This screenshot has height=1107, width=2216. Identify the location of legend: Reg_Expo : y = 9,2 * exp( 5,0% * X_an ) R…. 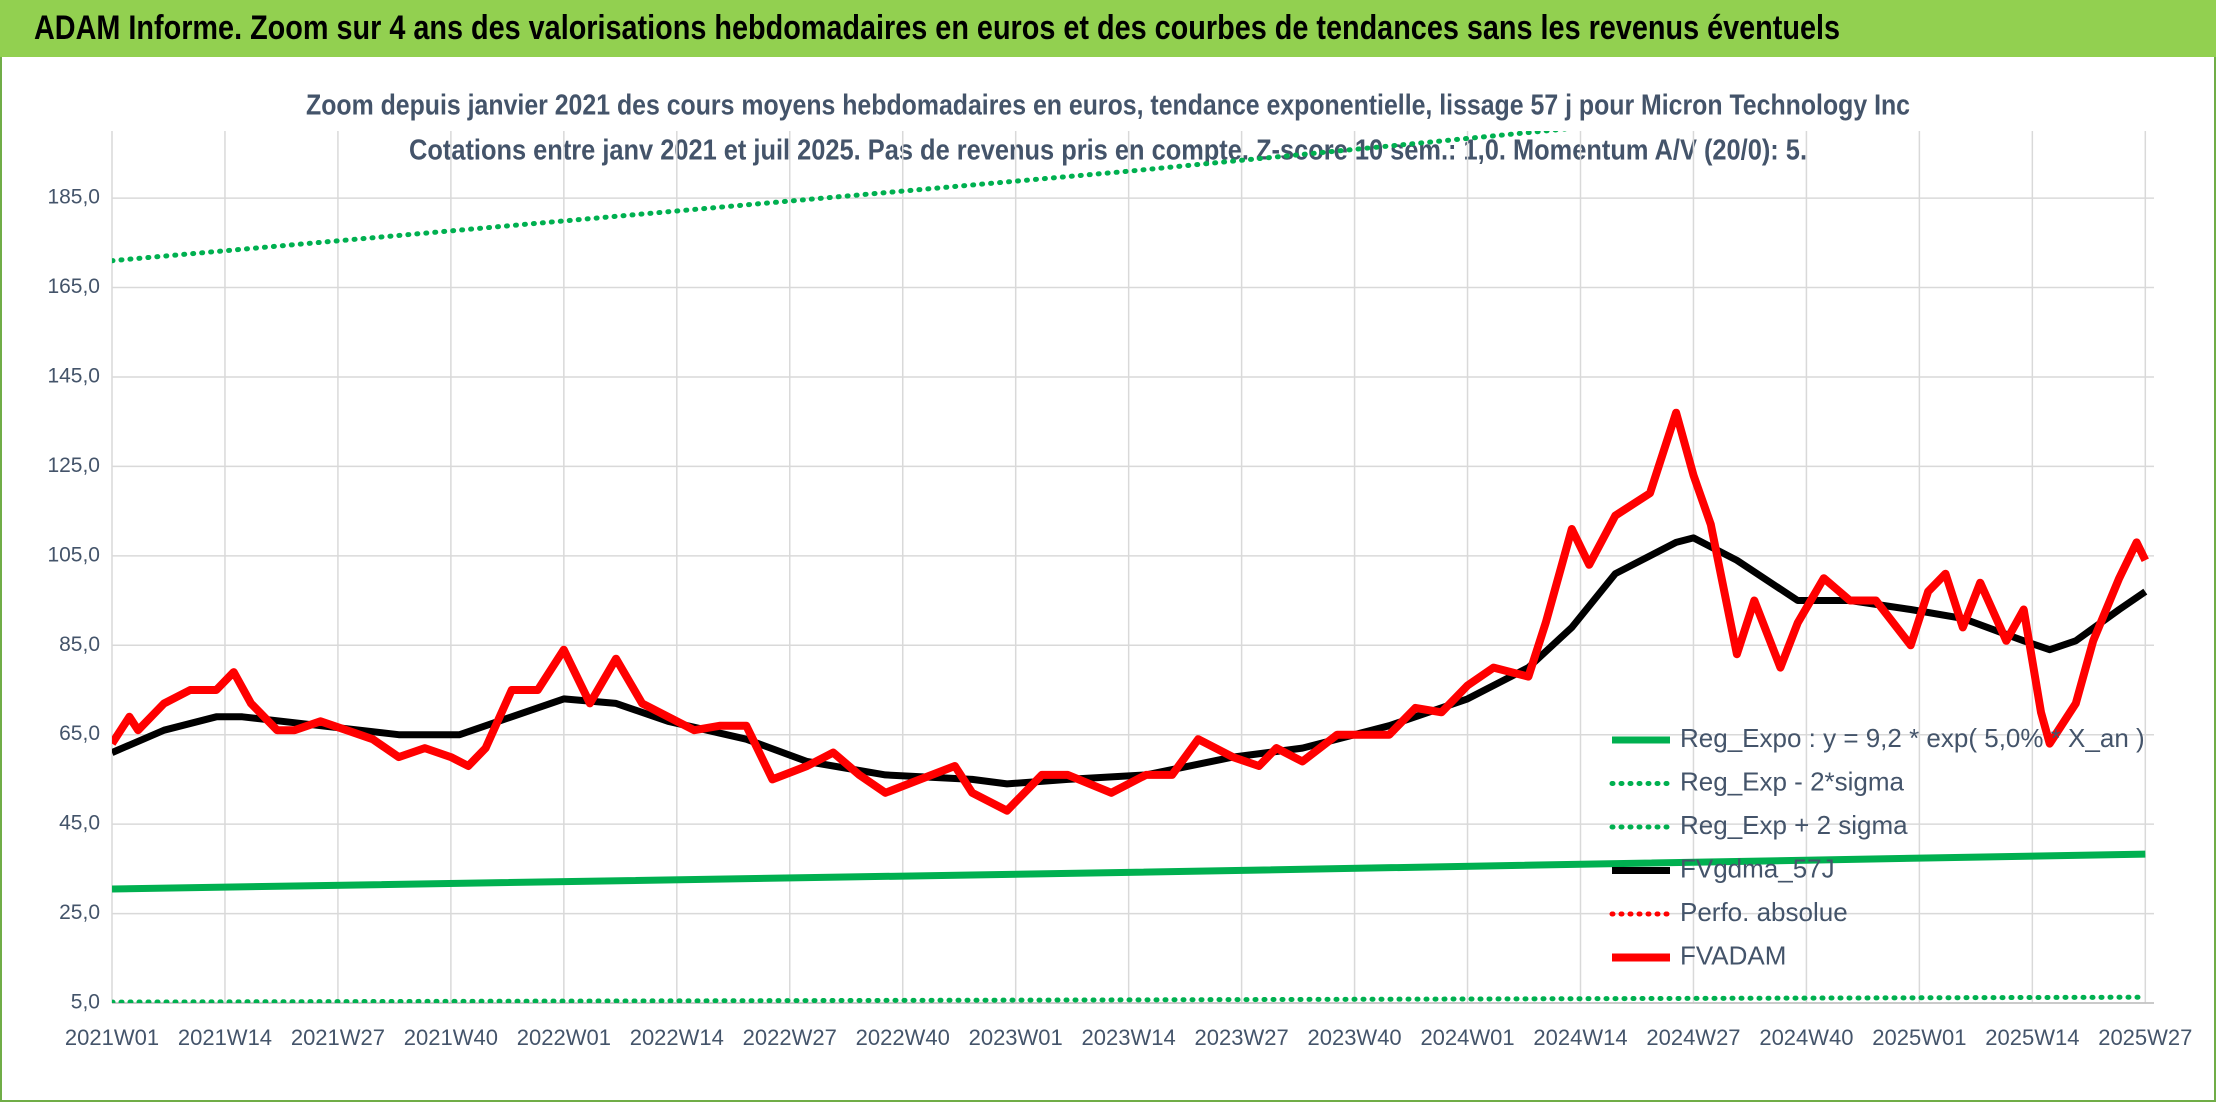
(1877, 846).